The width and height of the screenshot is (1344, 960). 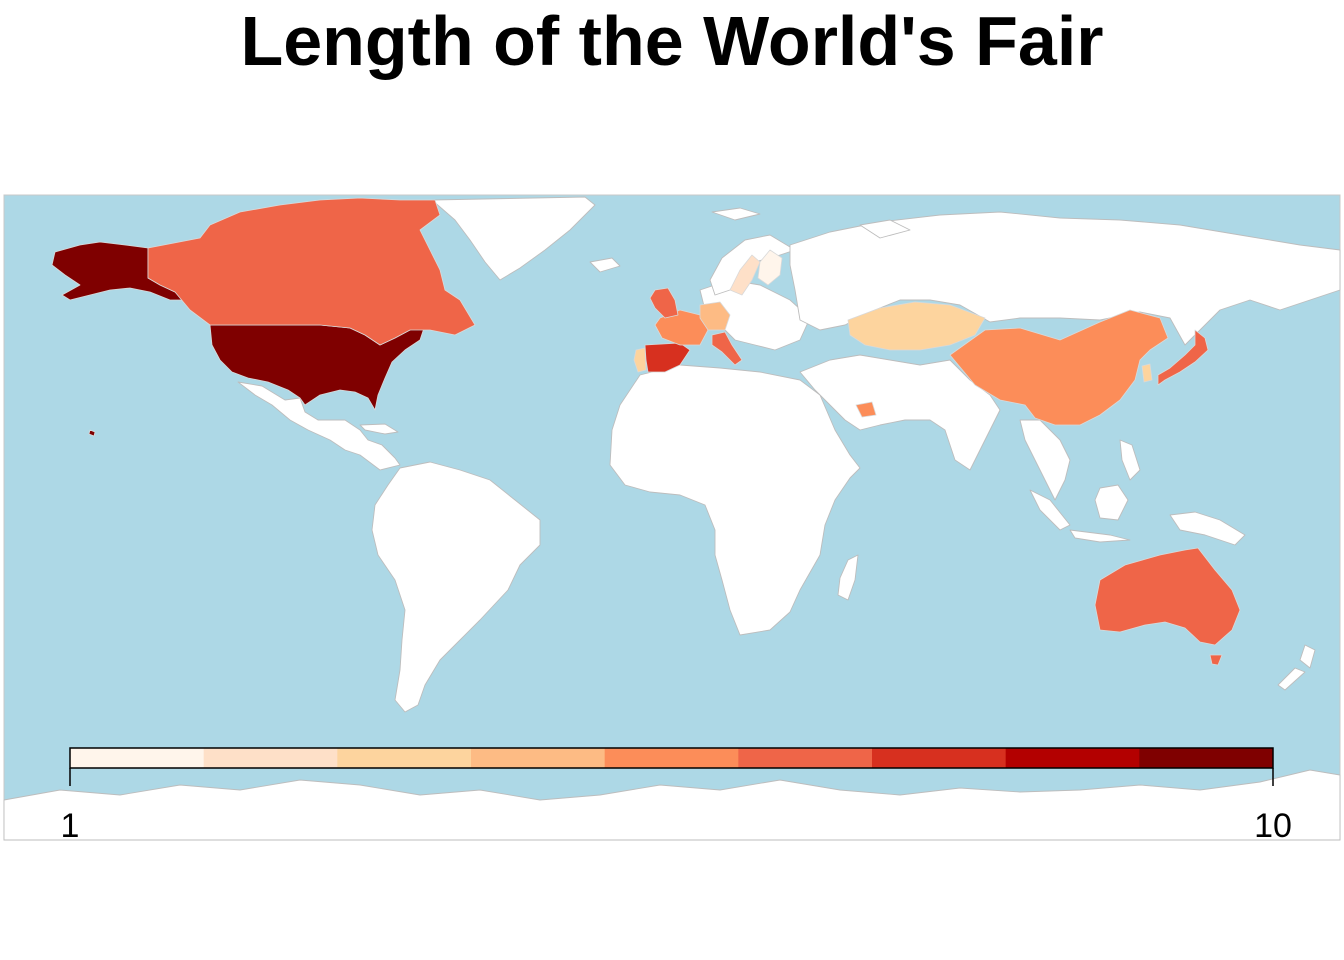 I want to click on land-greenland, so click(x=513, y=238).